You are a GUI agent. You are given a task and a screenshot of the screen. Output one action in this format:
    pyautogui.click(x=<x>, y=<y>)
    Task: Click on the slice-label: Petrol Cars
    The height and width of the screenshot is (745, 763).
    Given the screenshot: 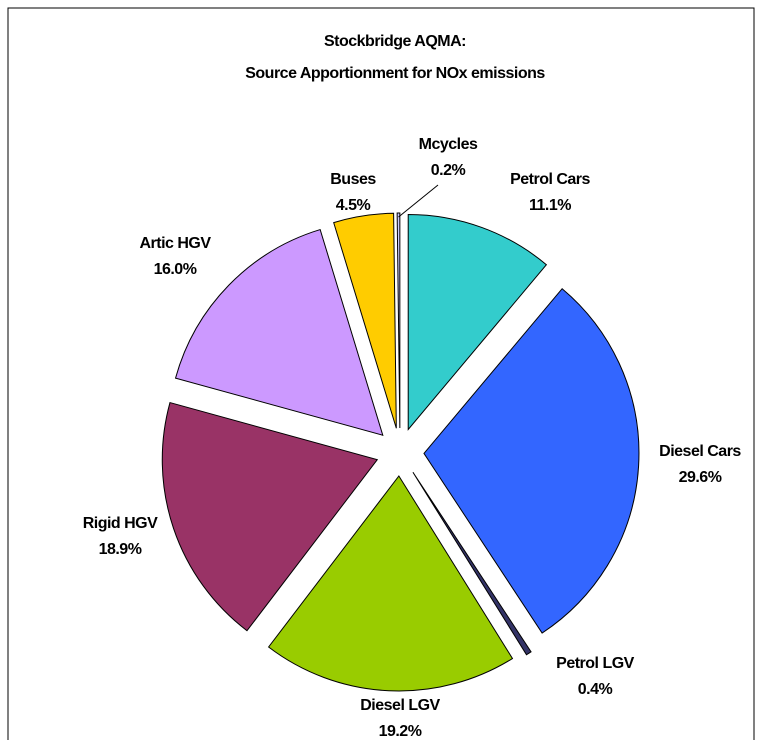 What is the action you would take?
    pyautogui.click(x=550, y=179)
    